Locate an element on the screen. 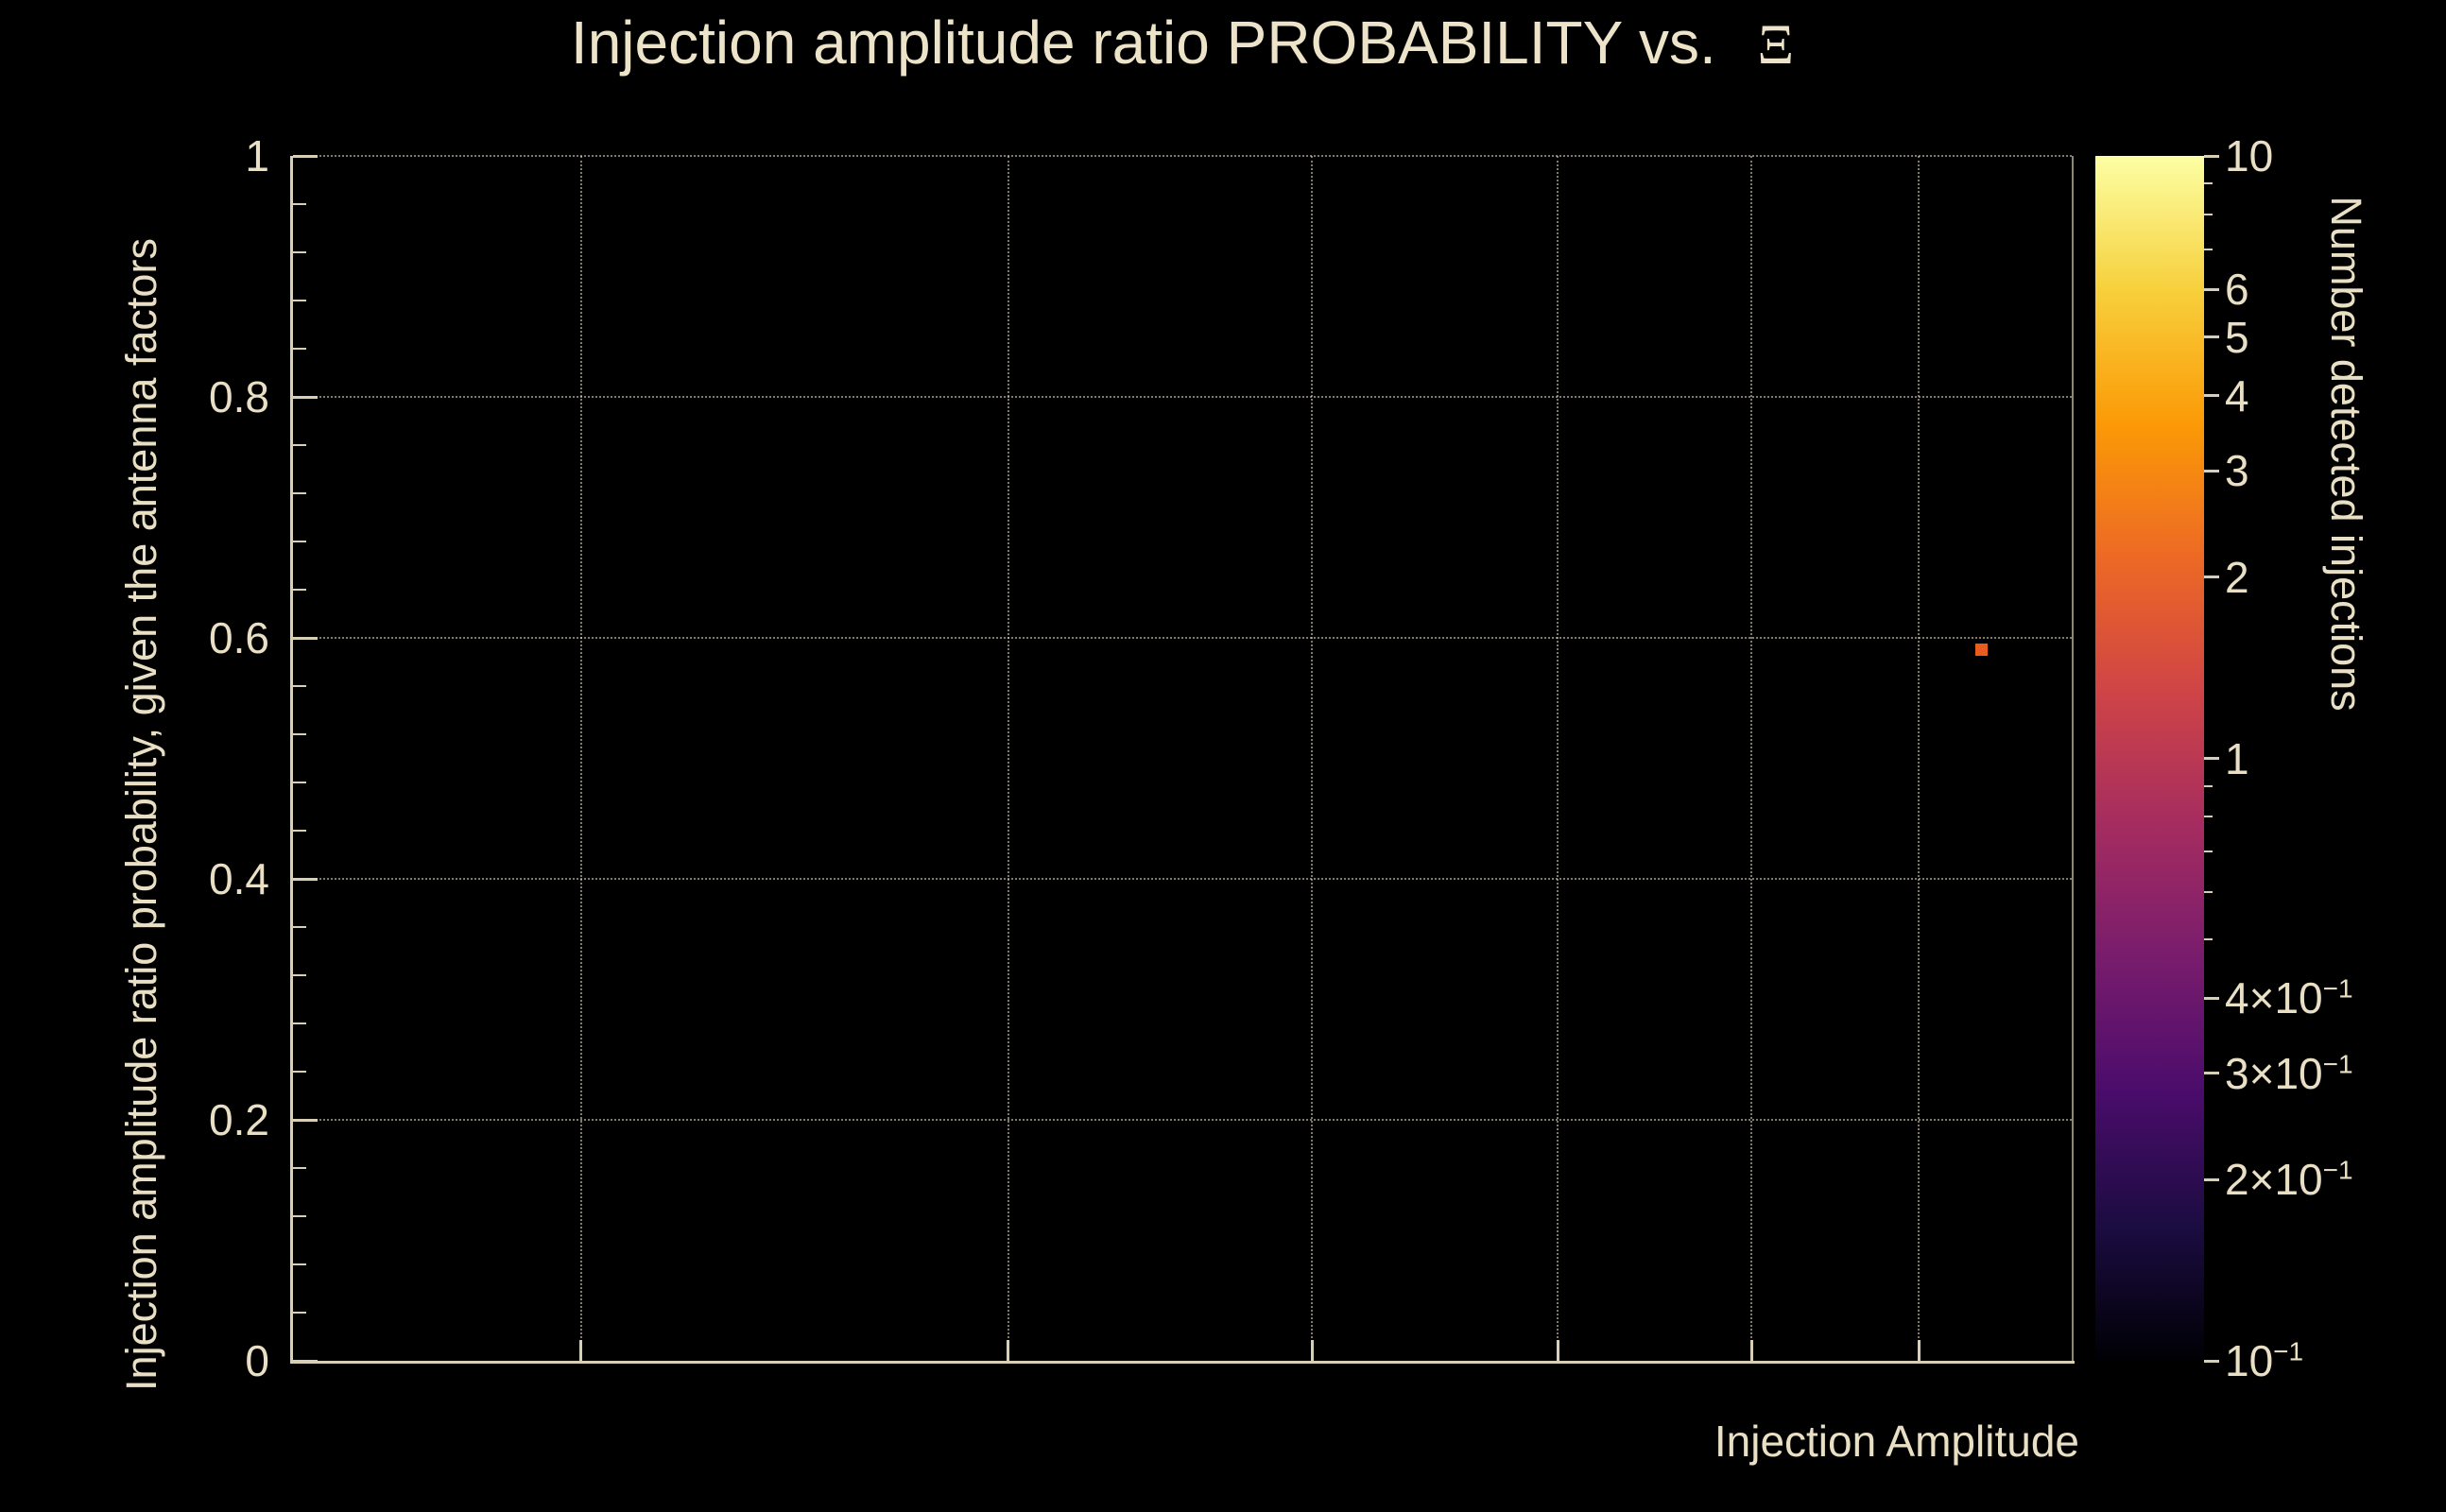 The height and width of the screenshot is (1512, 2446). y-axis-line is located at coordinates (291, 760).